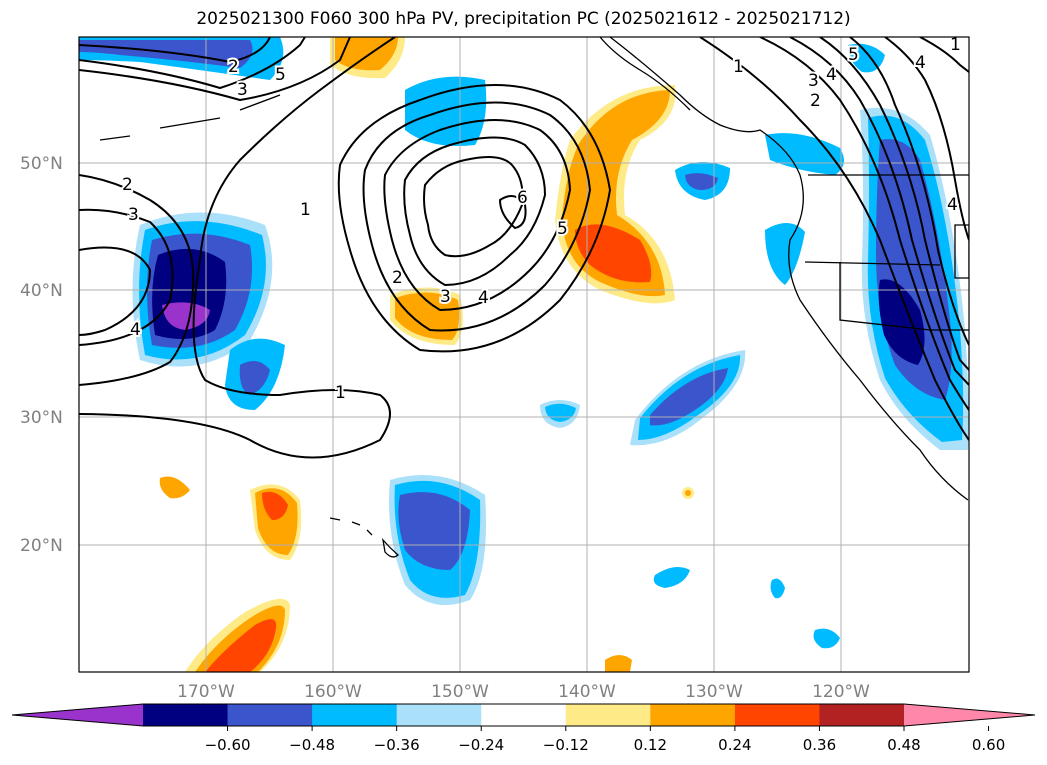 The height and width of the screenshot is (765, 1047). I want to click on longitude-labels: 170°W 160°W 150°W 140°W 130°W 120°W, so click(523, 692).